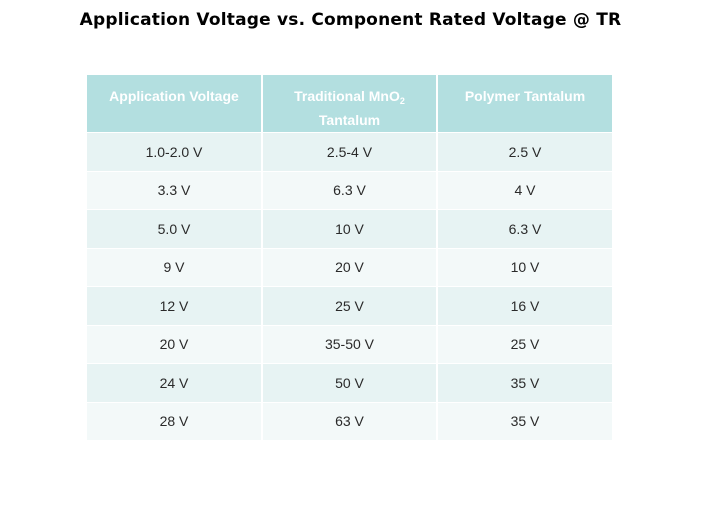  I want to click on cell-traditional-tantalum: 35-50 V, so click(350, 344).